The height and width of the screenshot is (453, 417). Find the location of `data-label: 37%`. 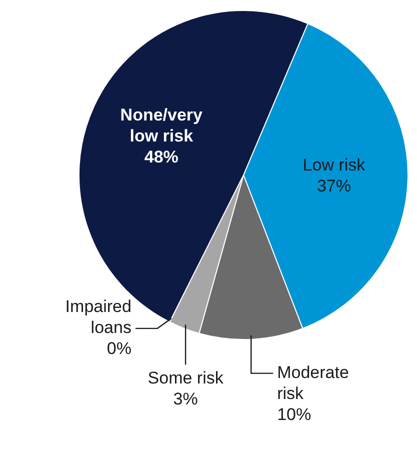

data-label: 37% is located at coordinates (333, 186).